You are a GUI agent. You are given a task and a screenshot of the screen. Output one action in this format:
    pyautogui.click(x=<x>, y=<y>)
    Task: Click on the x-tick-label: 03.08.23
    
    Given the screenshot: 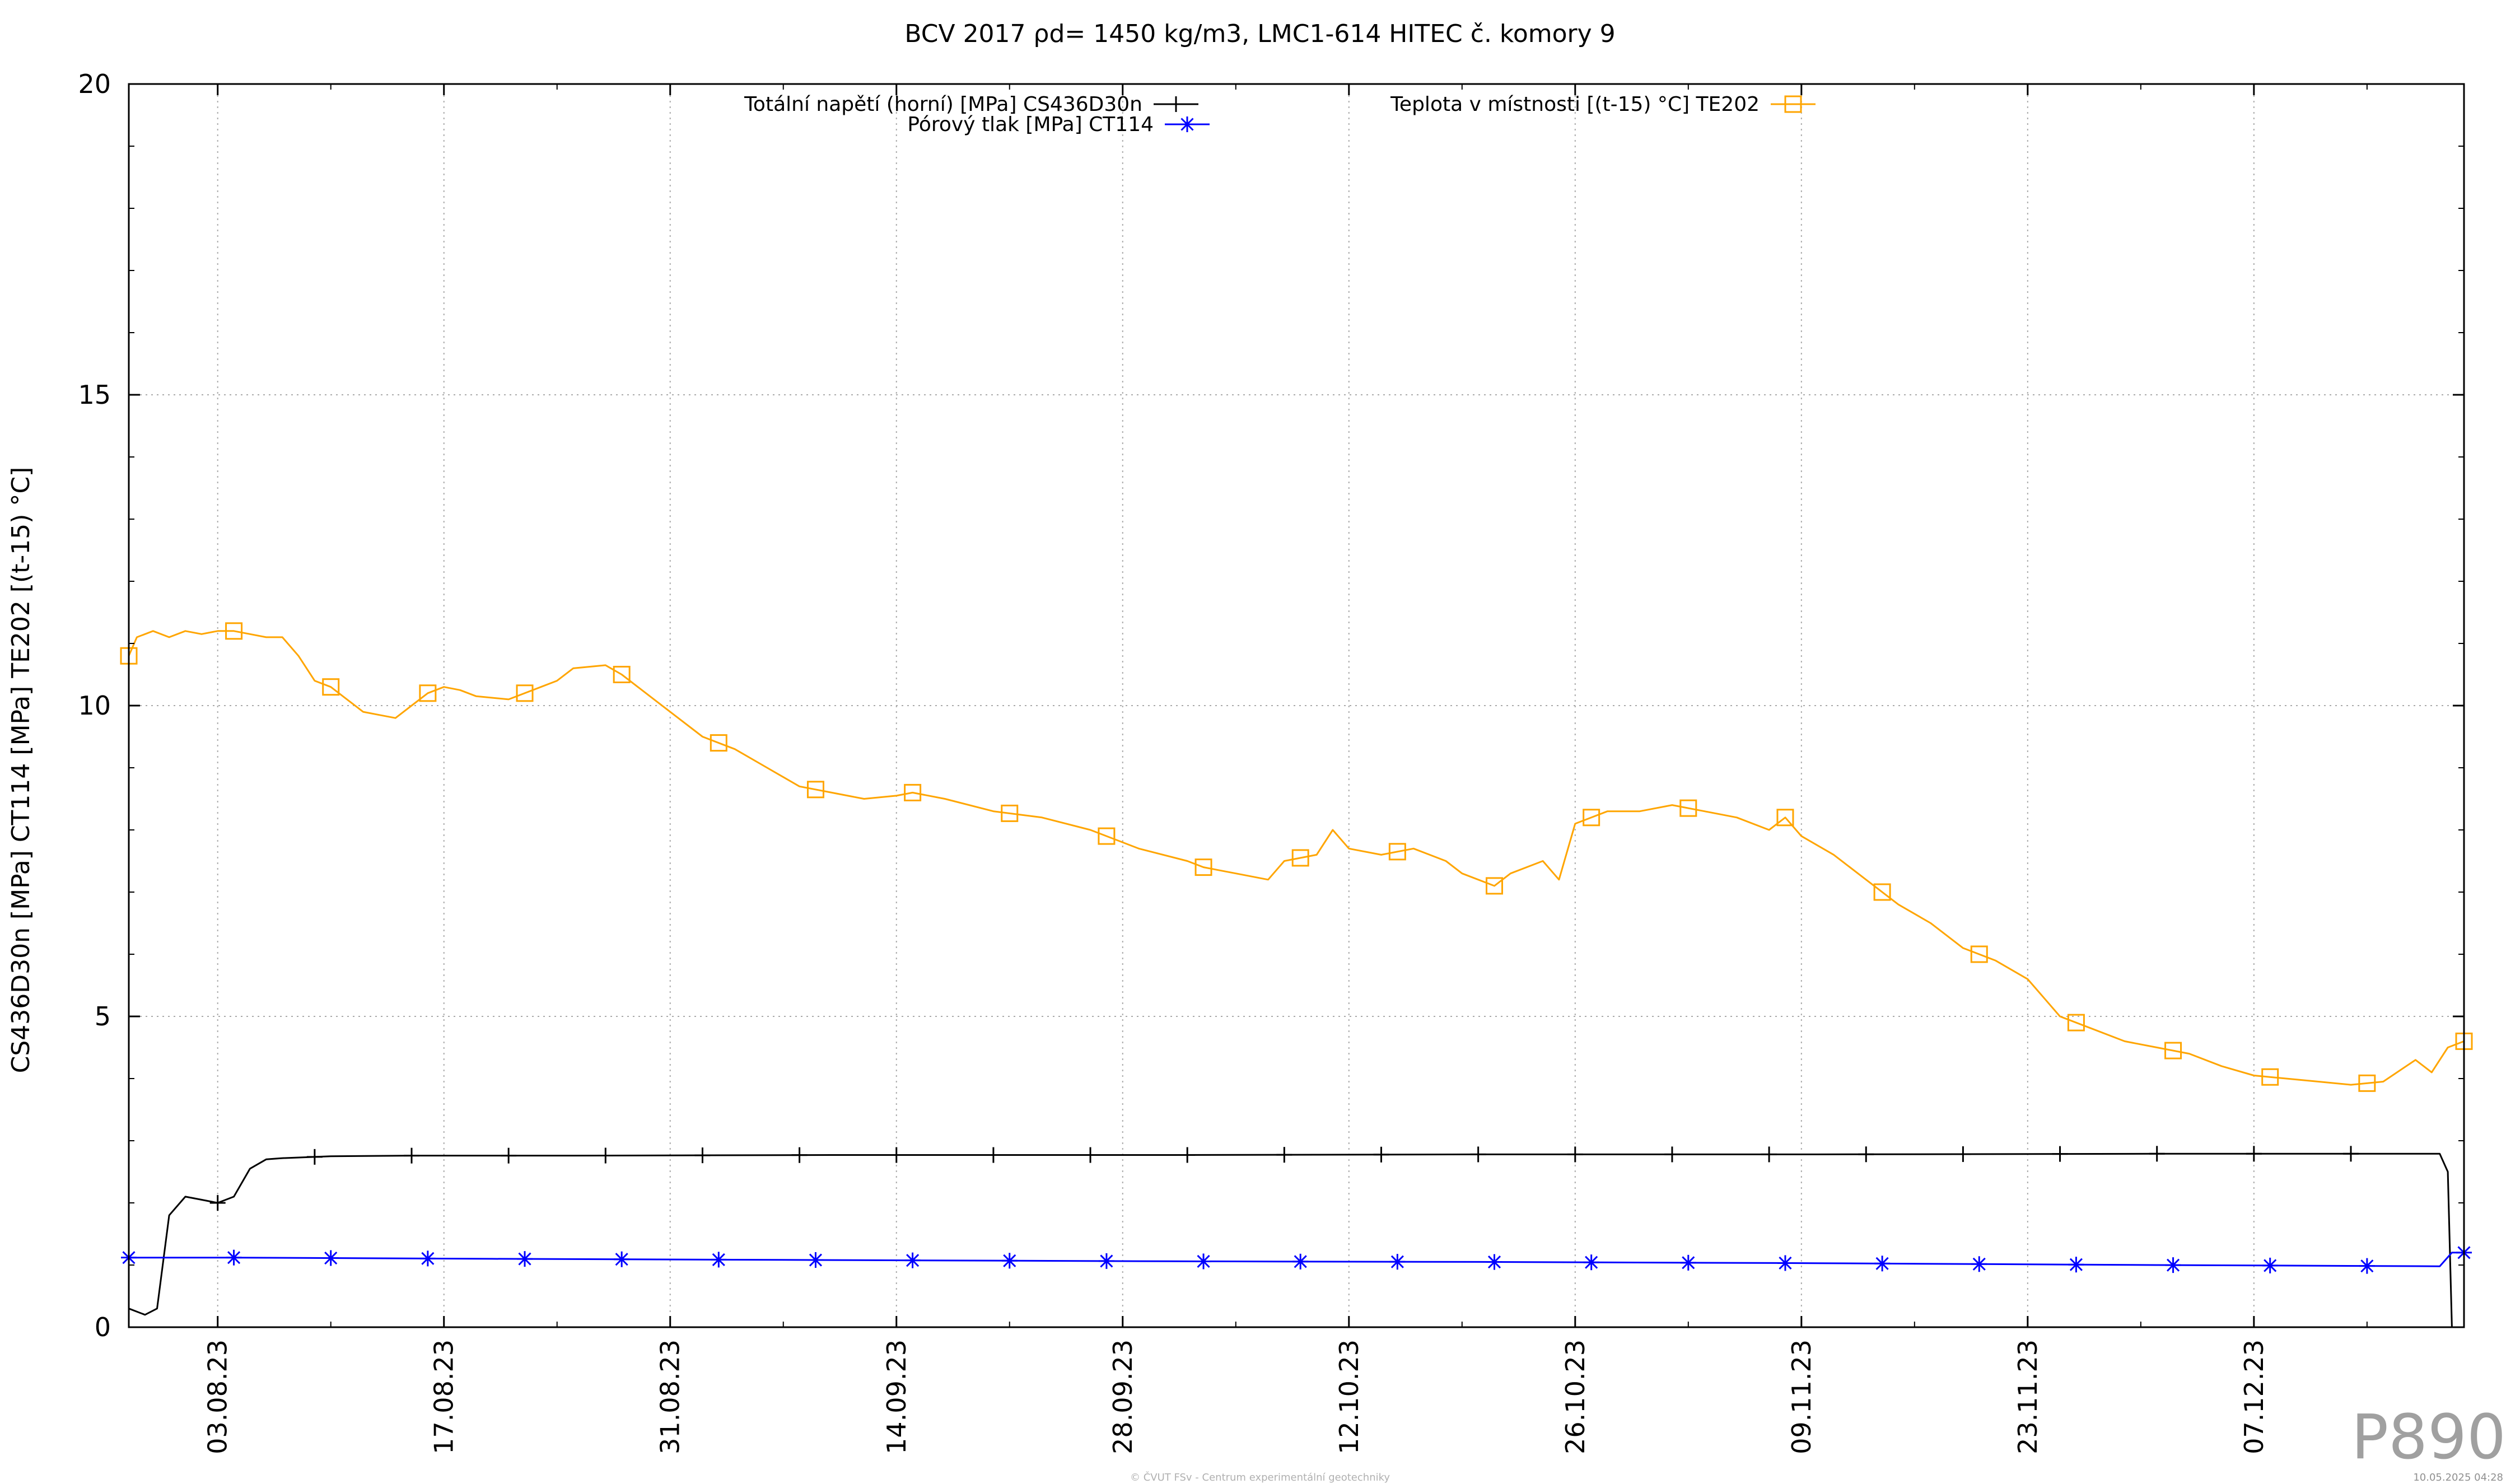 What is the action you would take?
    pyautogui.click(x=218, y=1397)
    